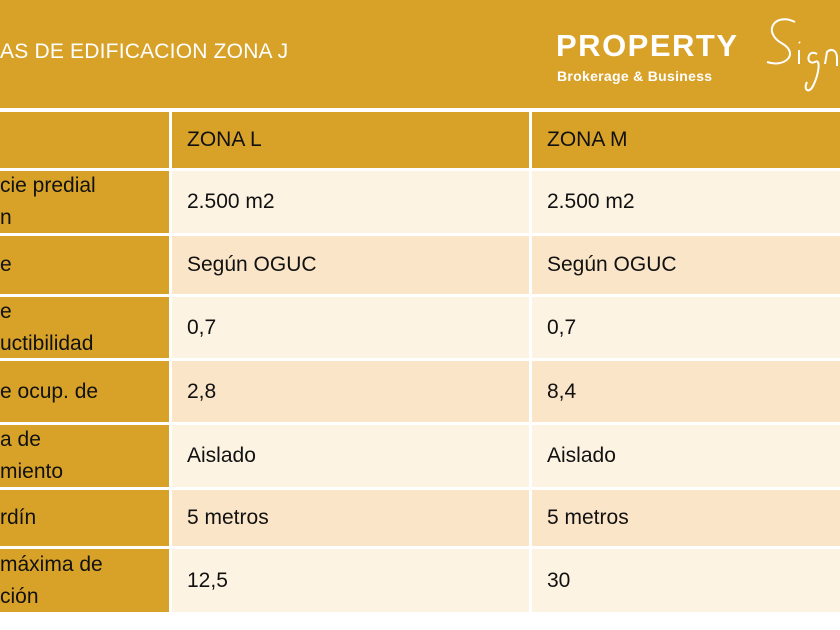 The height and width of the screenshot is (630, 840). What do you see at coordinates (84, 265) in the screenshot?
I see `row-label: e` at bounding box center [84, 265].